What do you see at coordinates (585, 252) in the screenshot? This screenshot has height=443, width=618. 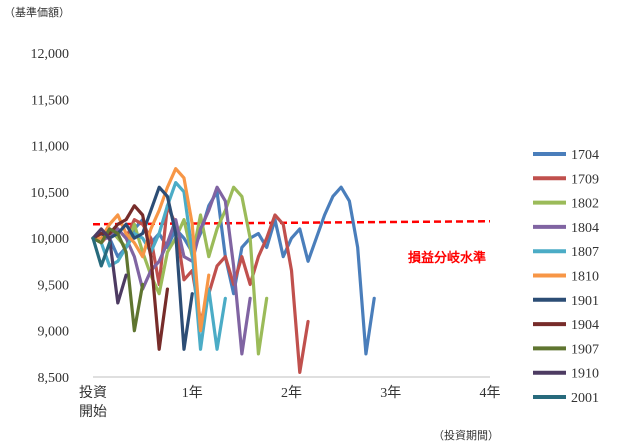 I see `legend-label: 1807` at bounding box center [585, 252].